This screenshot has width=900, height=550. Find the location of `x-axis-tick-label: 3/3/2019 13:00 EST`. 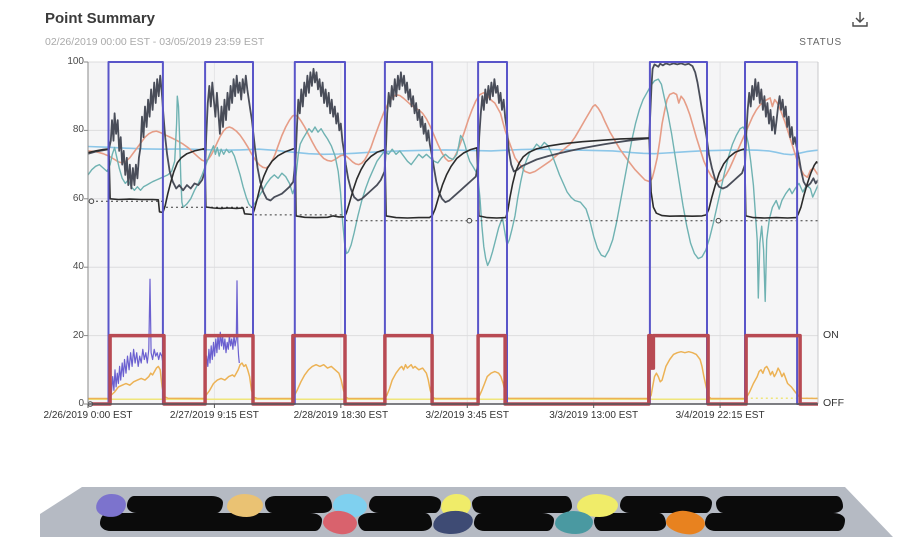

x-axis-tick-label: 3/3/2019 13:00 EST is located at coordinates (594, 415).